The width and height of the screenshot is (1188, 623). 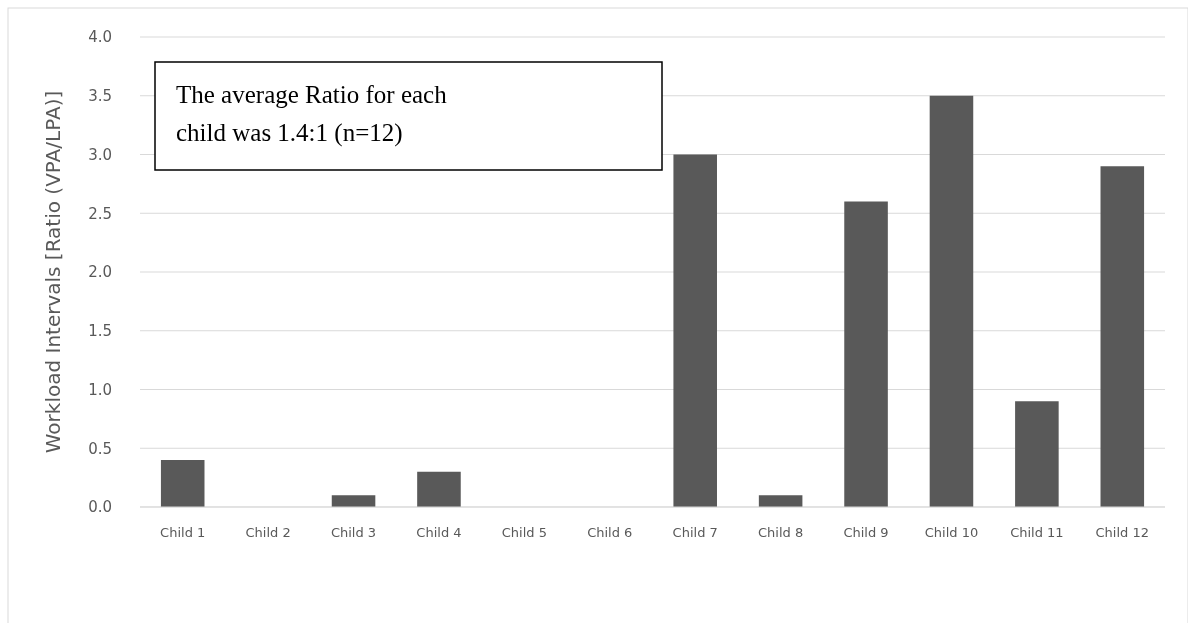 I want to click on x-tick-label: Child 3, so click(x=353, y=532).